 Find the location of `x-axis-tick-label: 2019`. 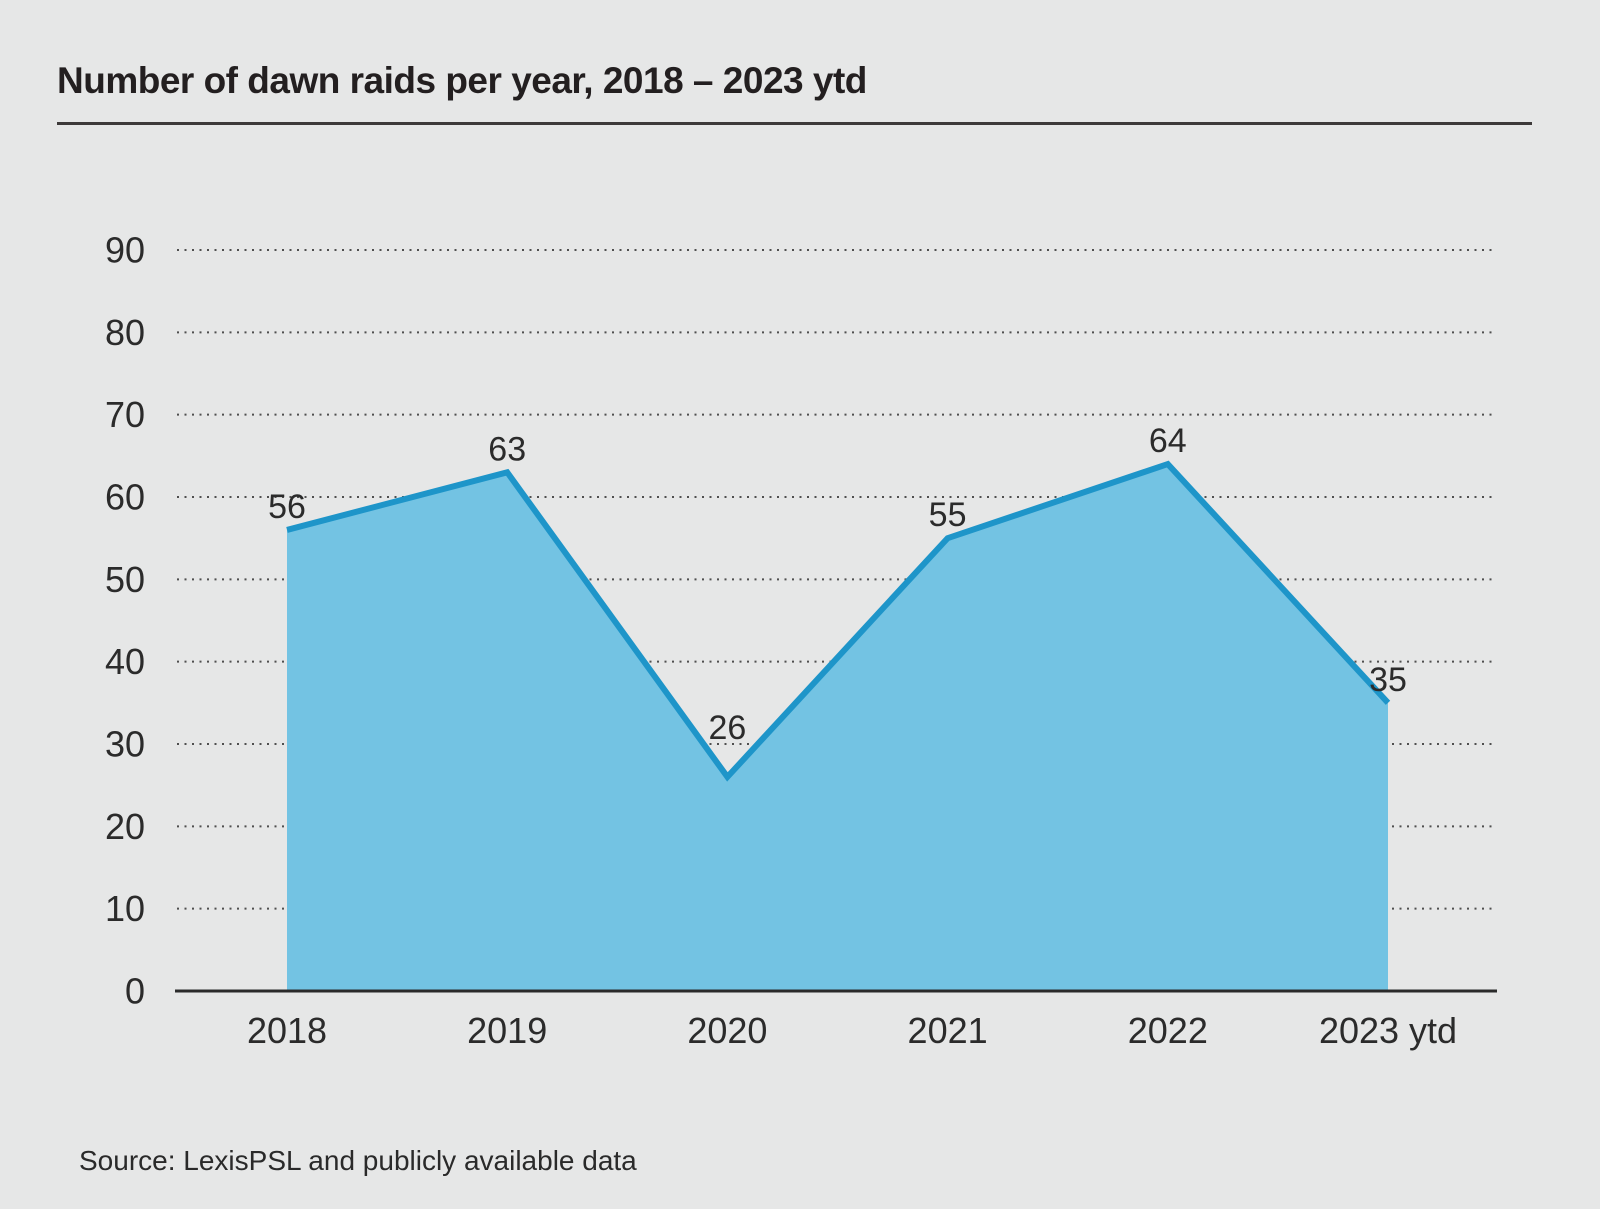

x-axis-tick-label: 2019 is located at coordinates (507, 1030).